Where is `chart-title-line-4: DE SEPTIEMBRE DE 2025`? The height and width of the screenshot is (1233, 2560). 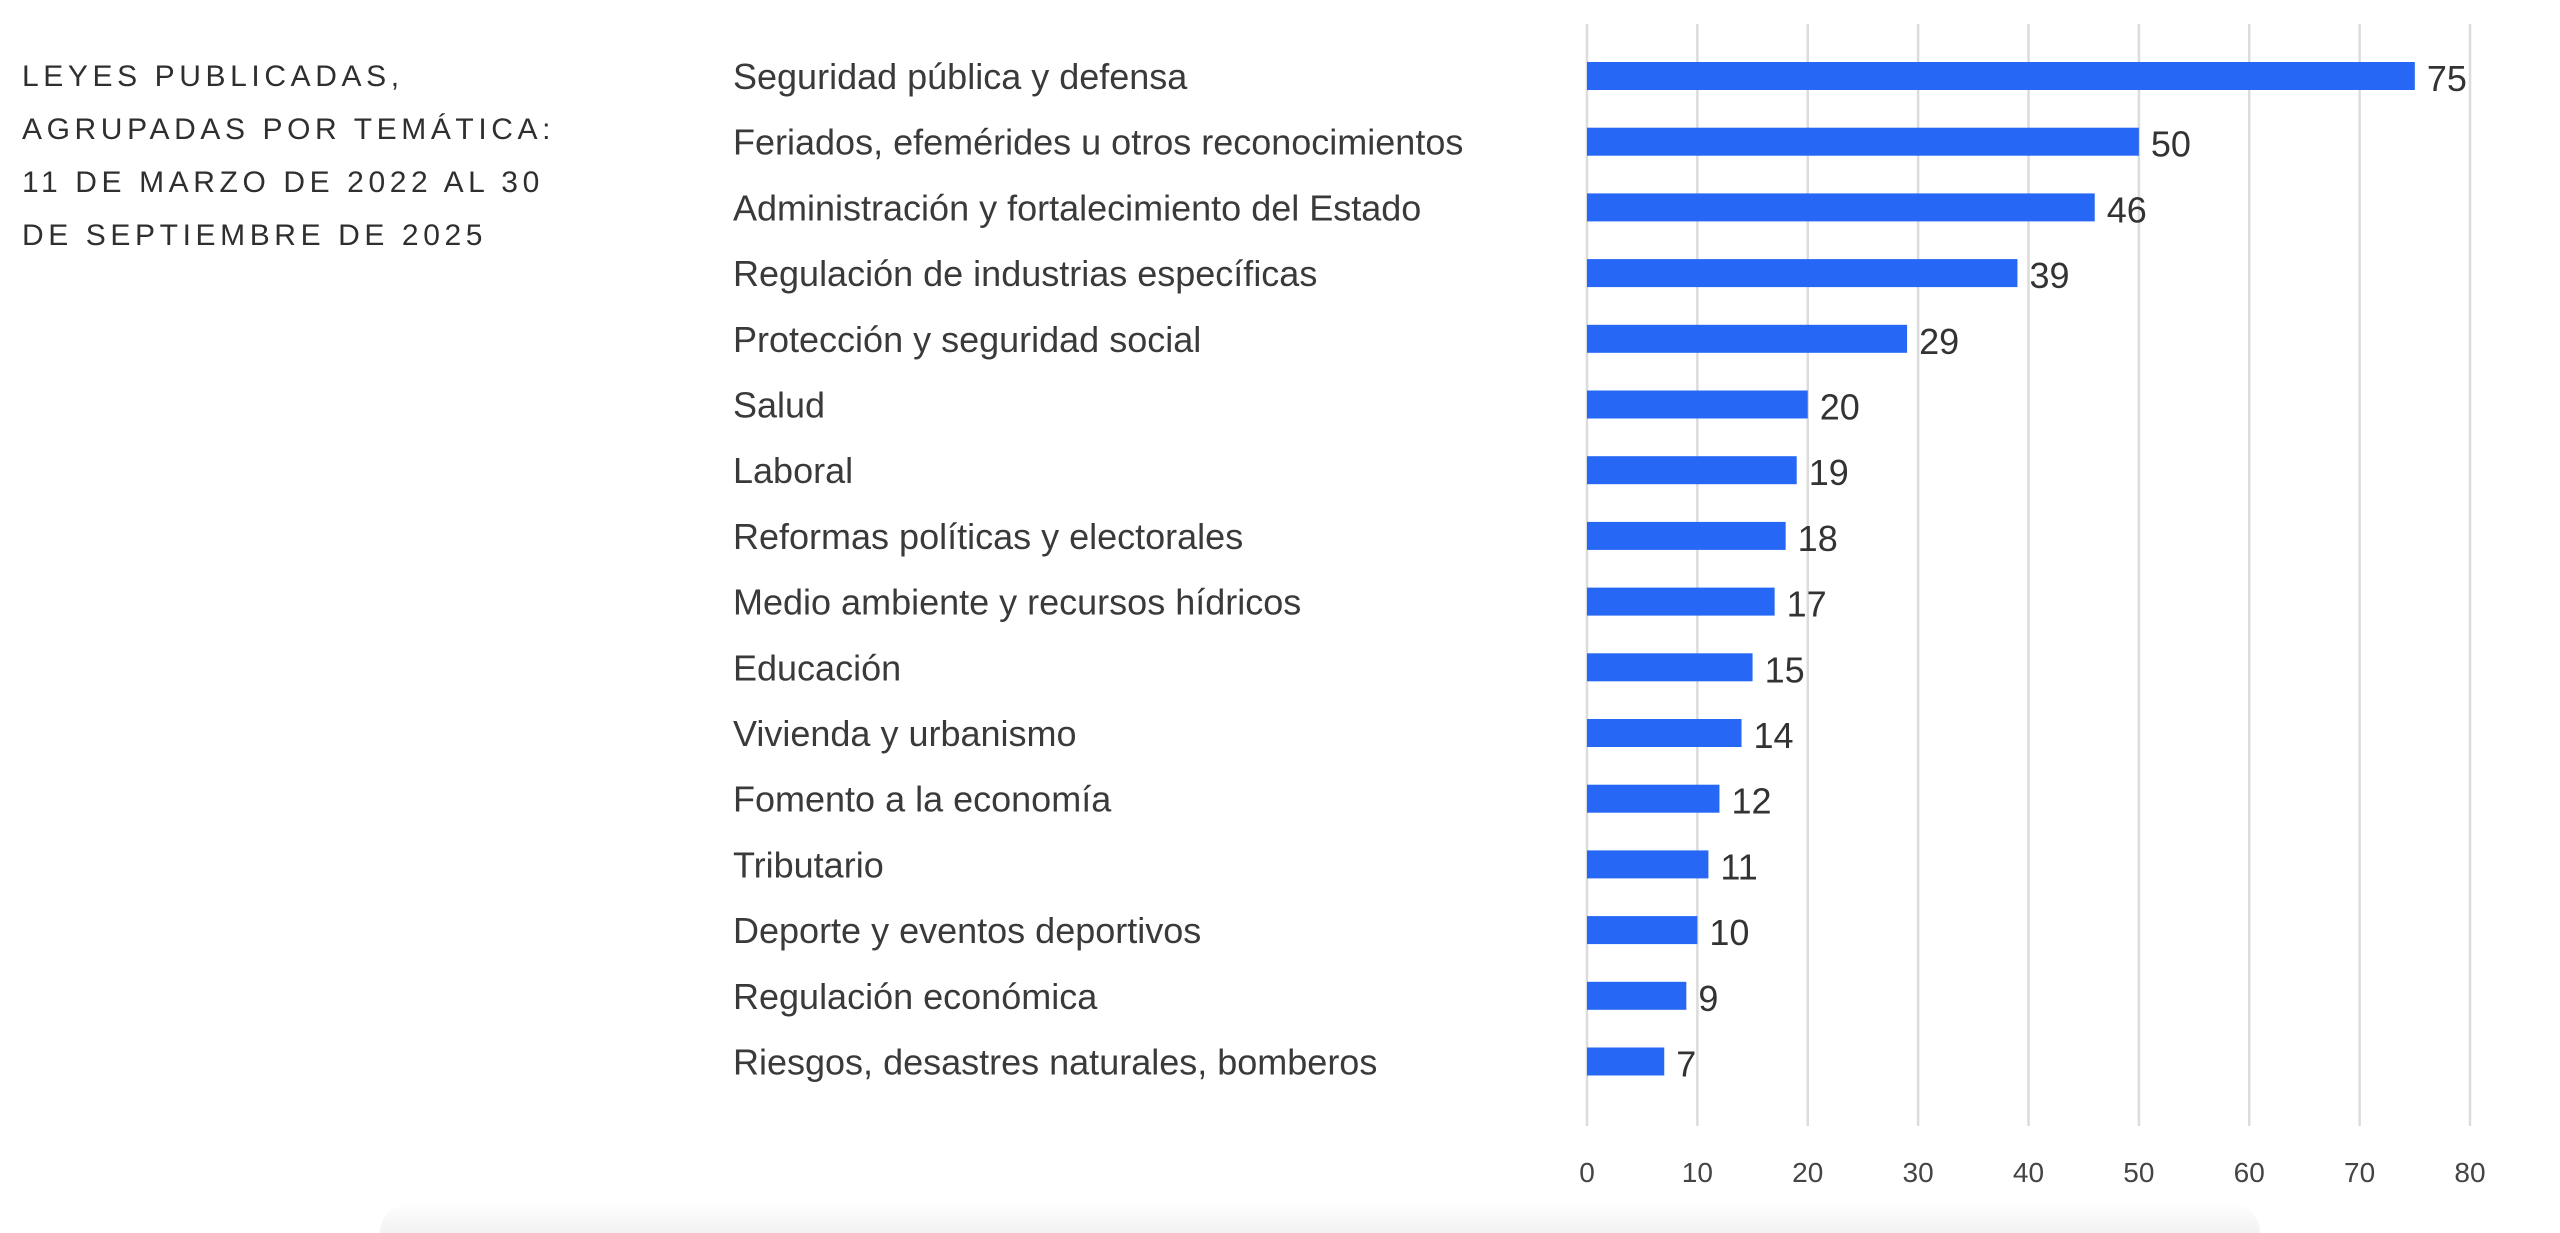 chart-title-line-4: DE SEPTIEMBRE DE 2025 is located at coordinates (255, 235).